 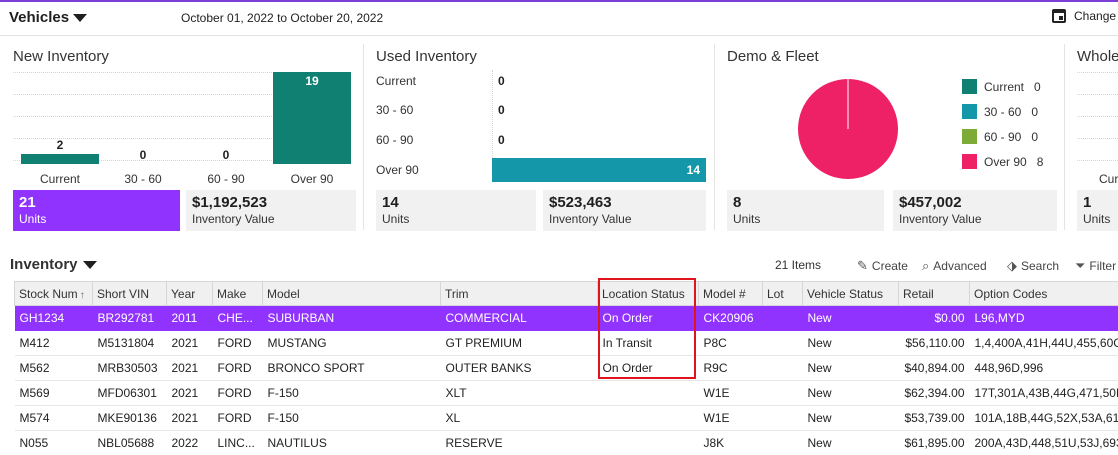 What do you see at coordinates (237, 293) in the screenshot?
I see `column-header: Make` at bounding box center [237, 293].